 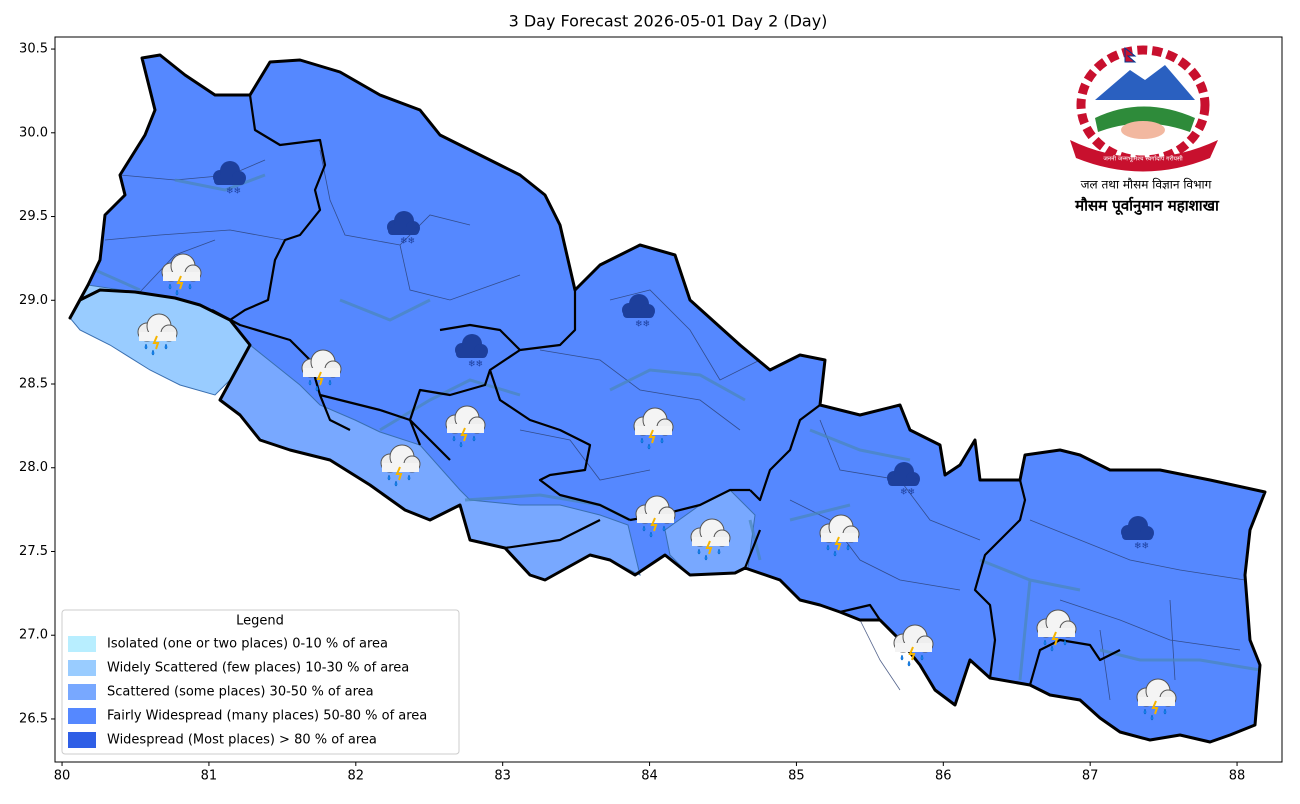 I want to click on y-tick-label: 29.0, so click(x=33, y=300).